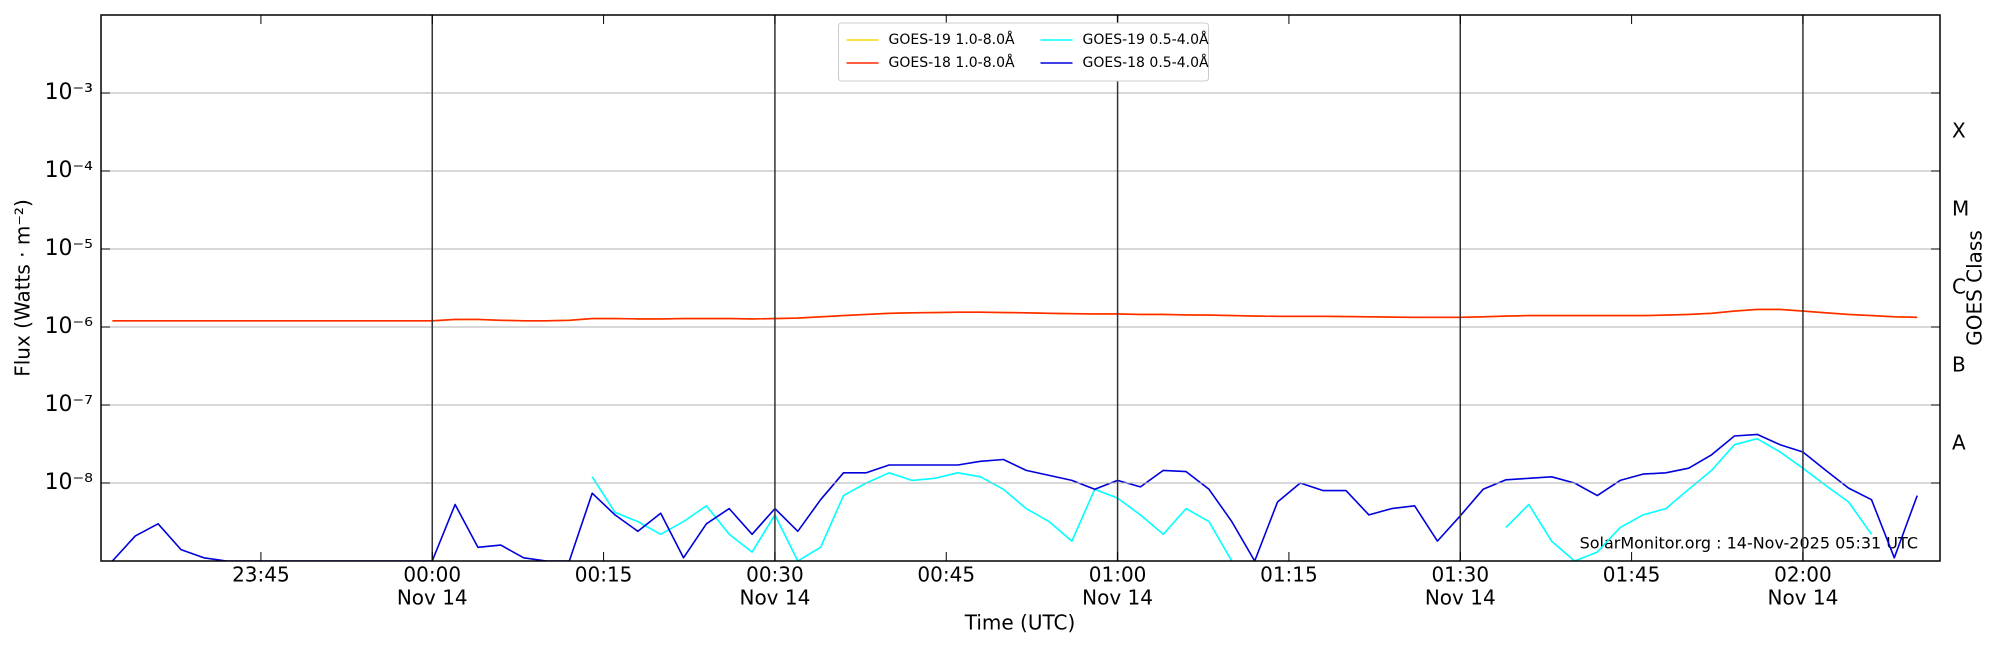 The width and height of the screenshot is (2000, 650). What do you see at coordinates (604, 575) in the screenshot?
I see `x-tick-label: 00:15` at bounding box center [604, 575].